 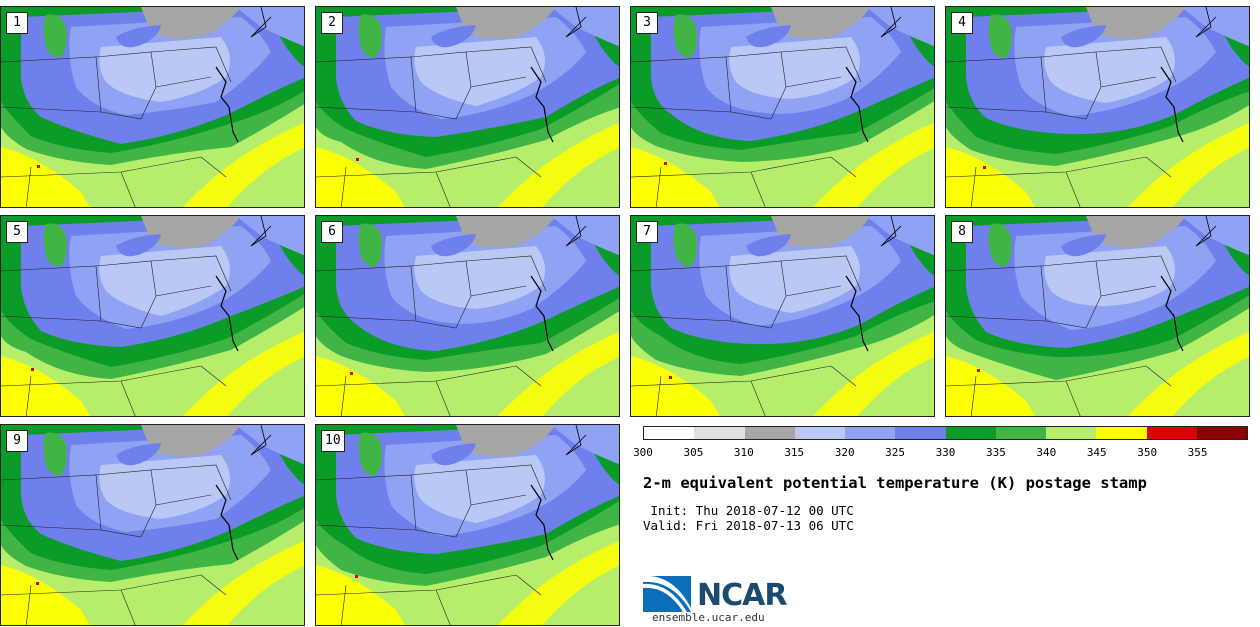 What do you see at coordinates (332, 232) in the screenshot?
I see `member-label: 6` at bounding box center [332, 232].